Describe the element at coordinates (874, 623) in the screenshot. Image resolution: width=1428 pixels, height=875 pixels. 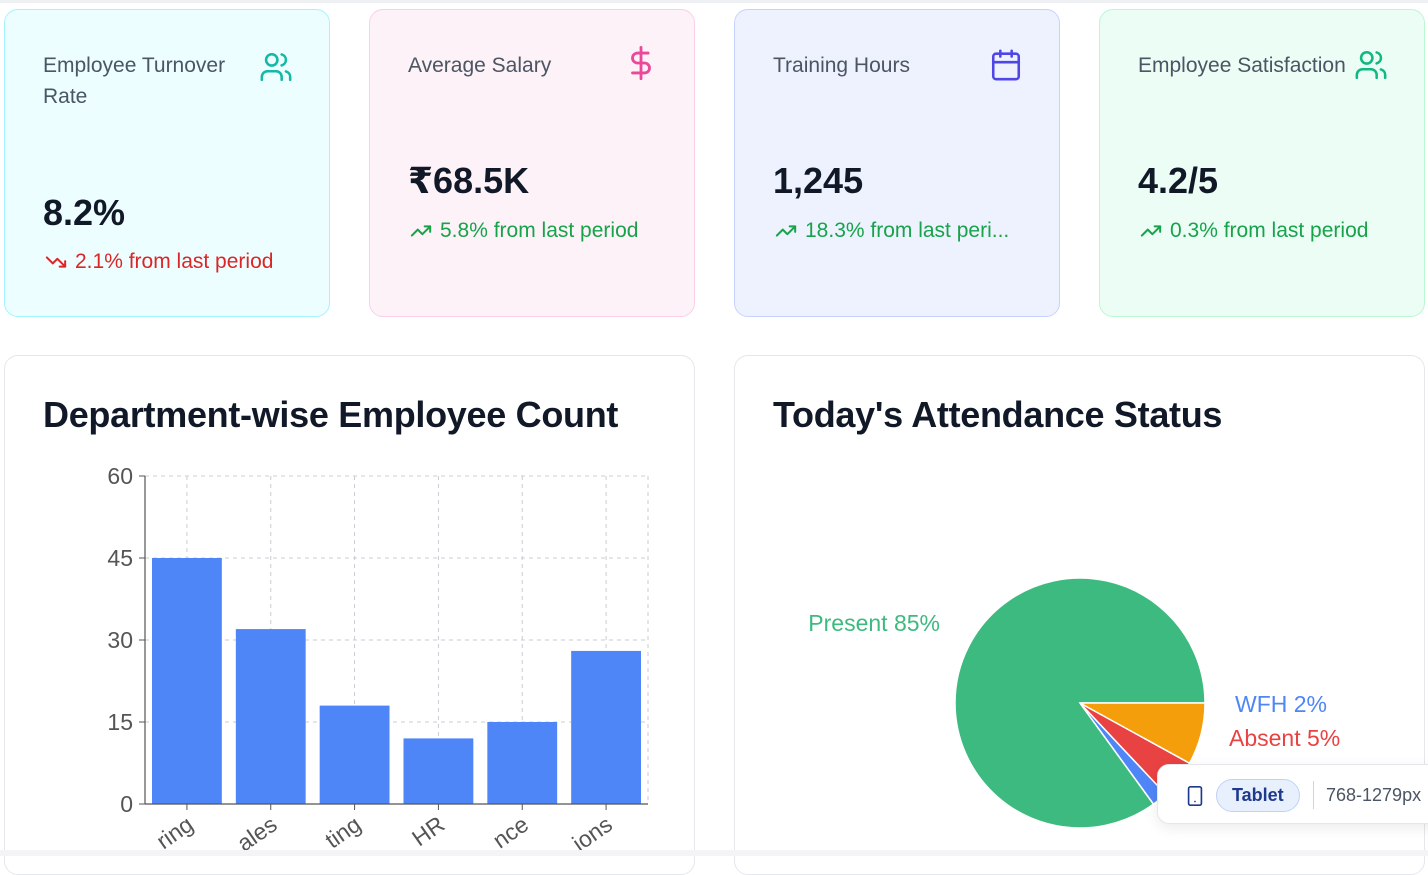
I see `pie-label: Present 85%` at that location.